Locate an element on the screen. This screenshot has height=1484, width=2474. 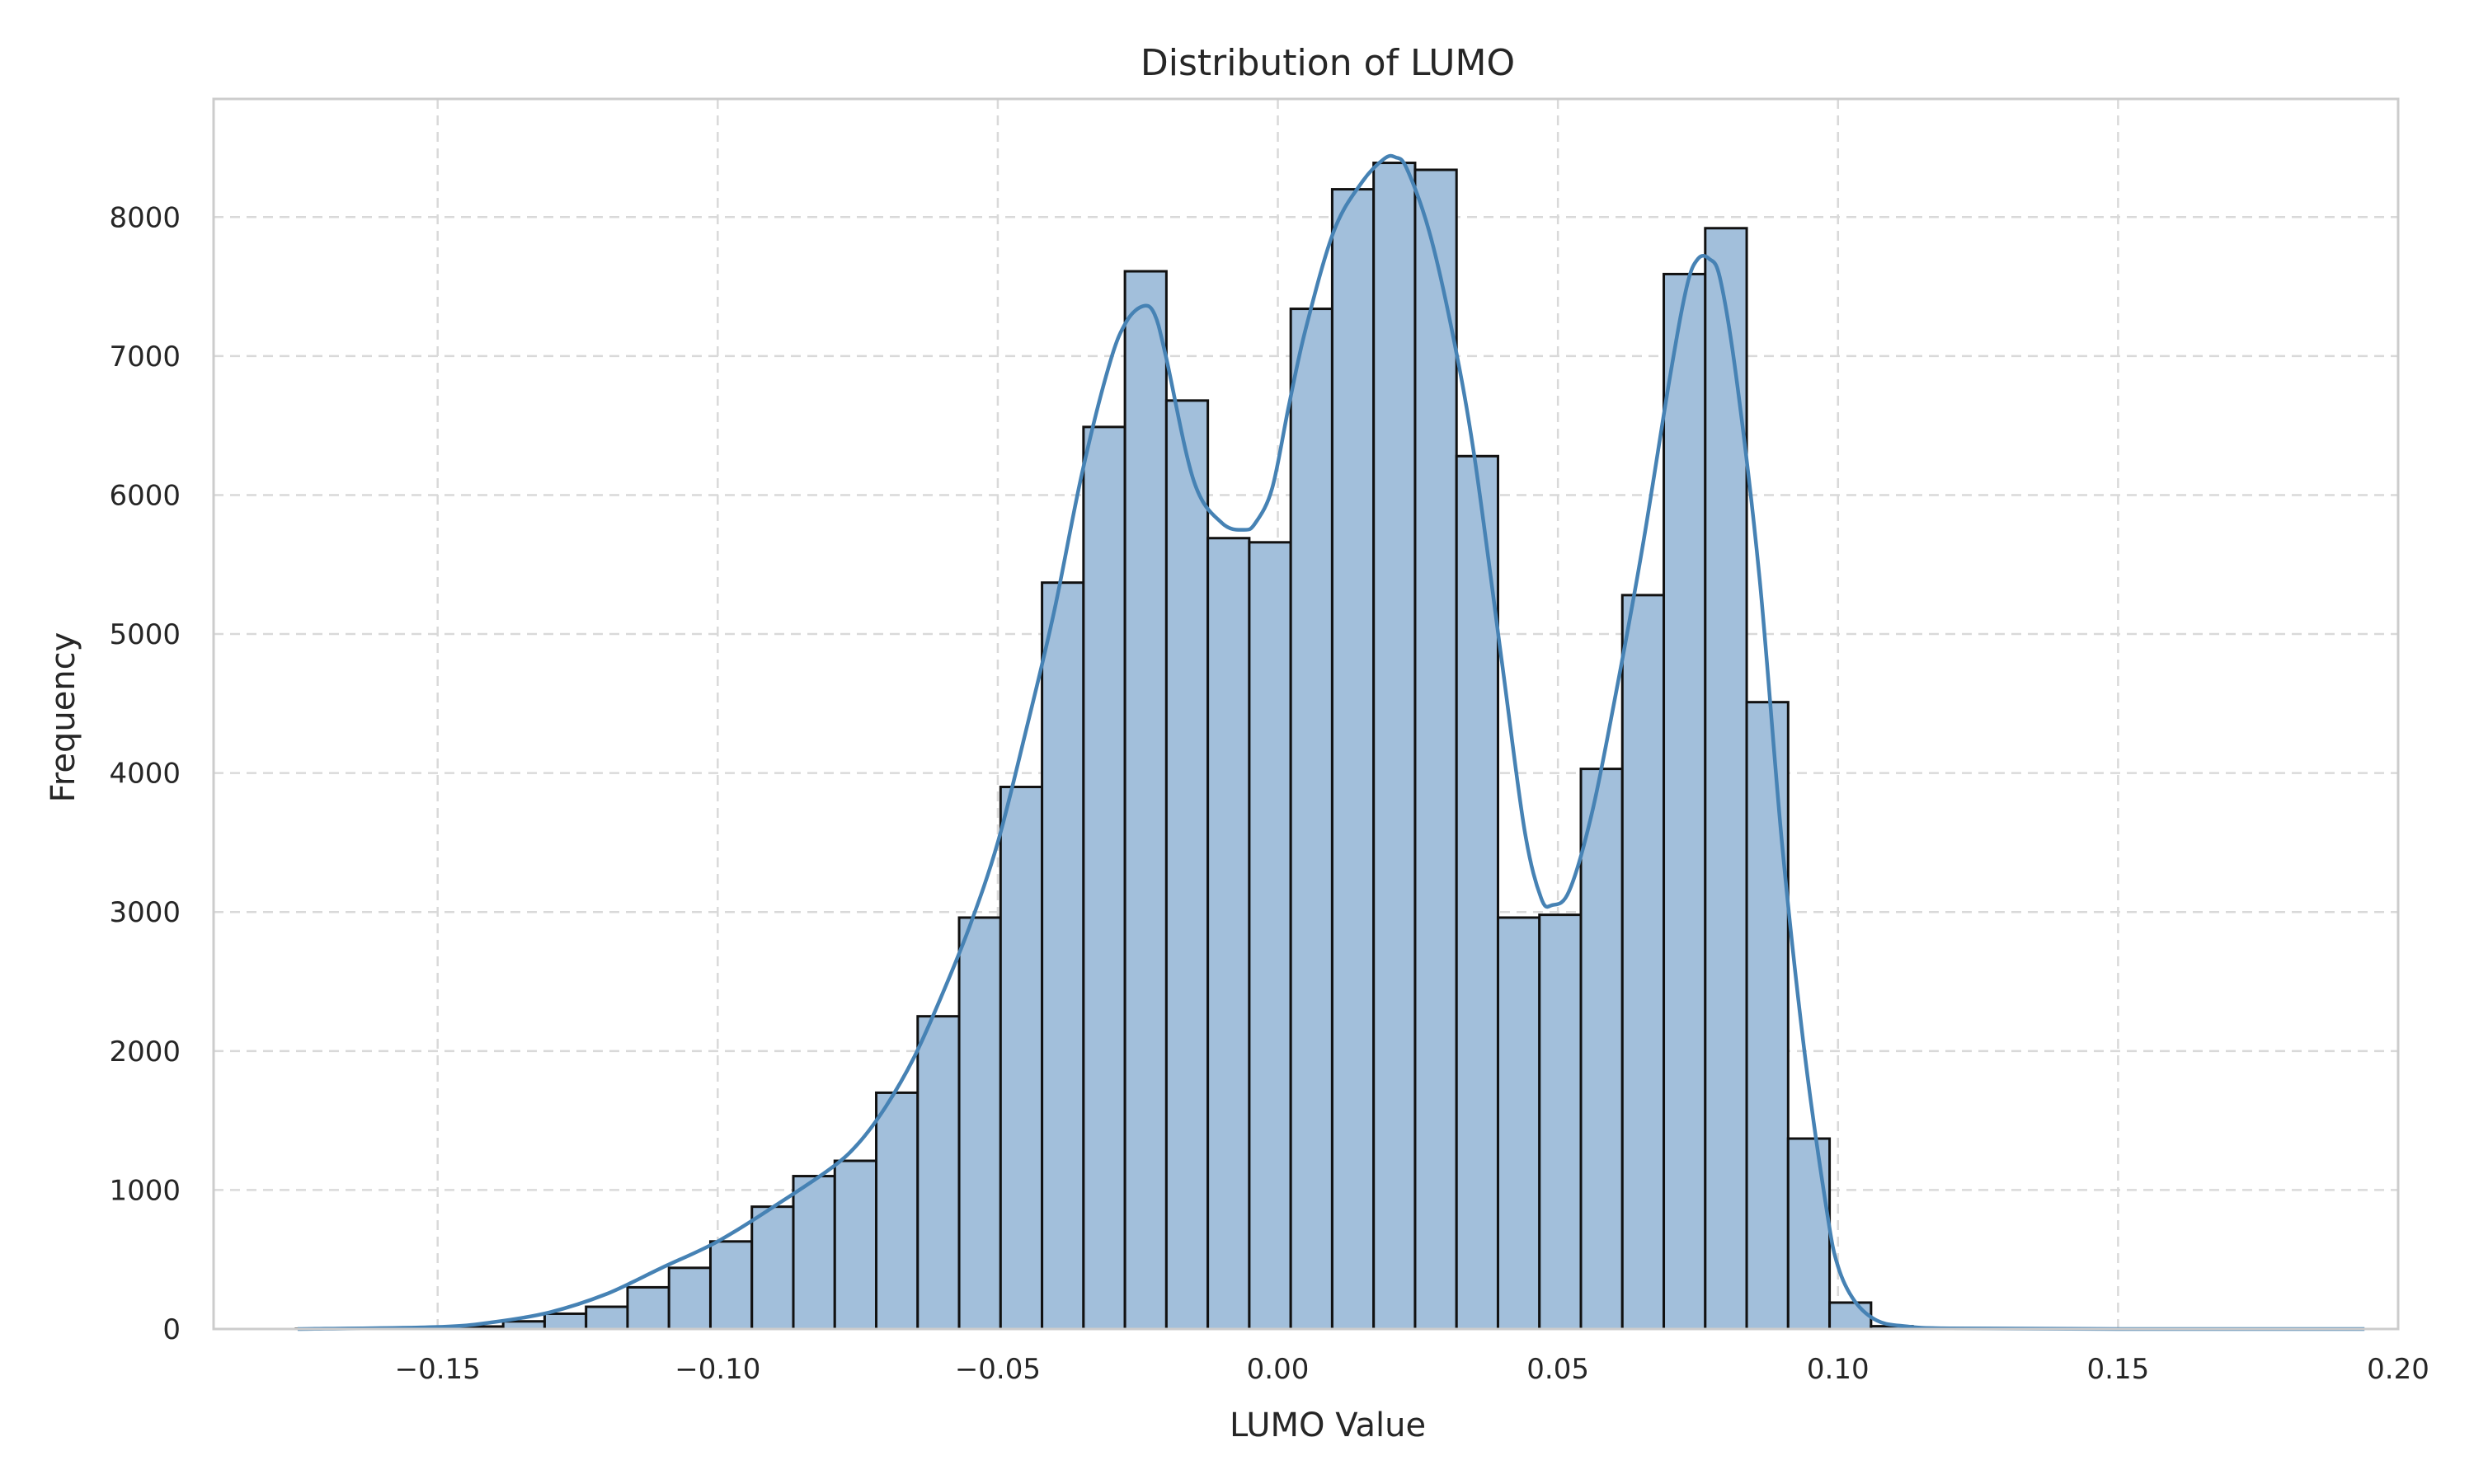
x-tick-label: −0.15 is located at coordinates (438, 1369).